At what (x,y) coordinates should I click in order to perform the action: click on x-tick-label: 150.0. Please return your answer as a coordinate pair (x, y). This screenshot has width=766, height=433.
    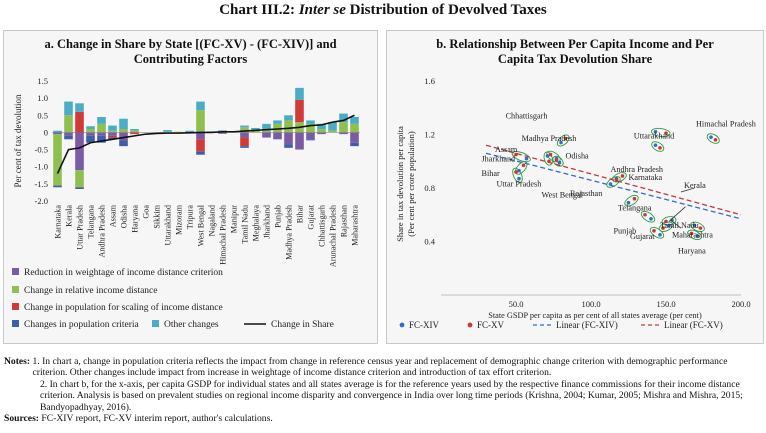
    Looking at the image, I should click on (665, 304).